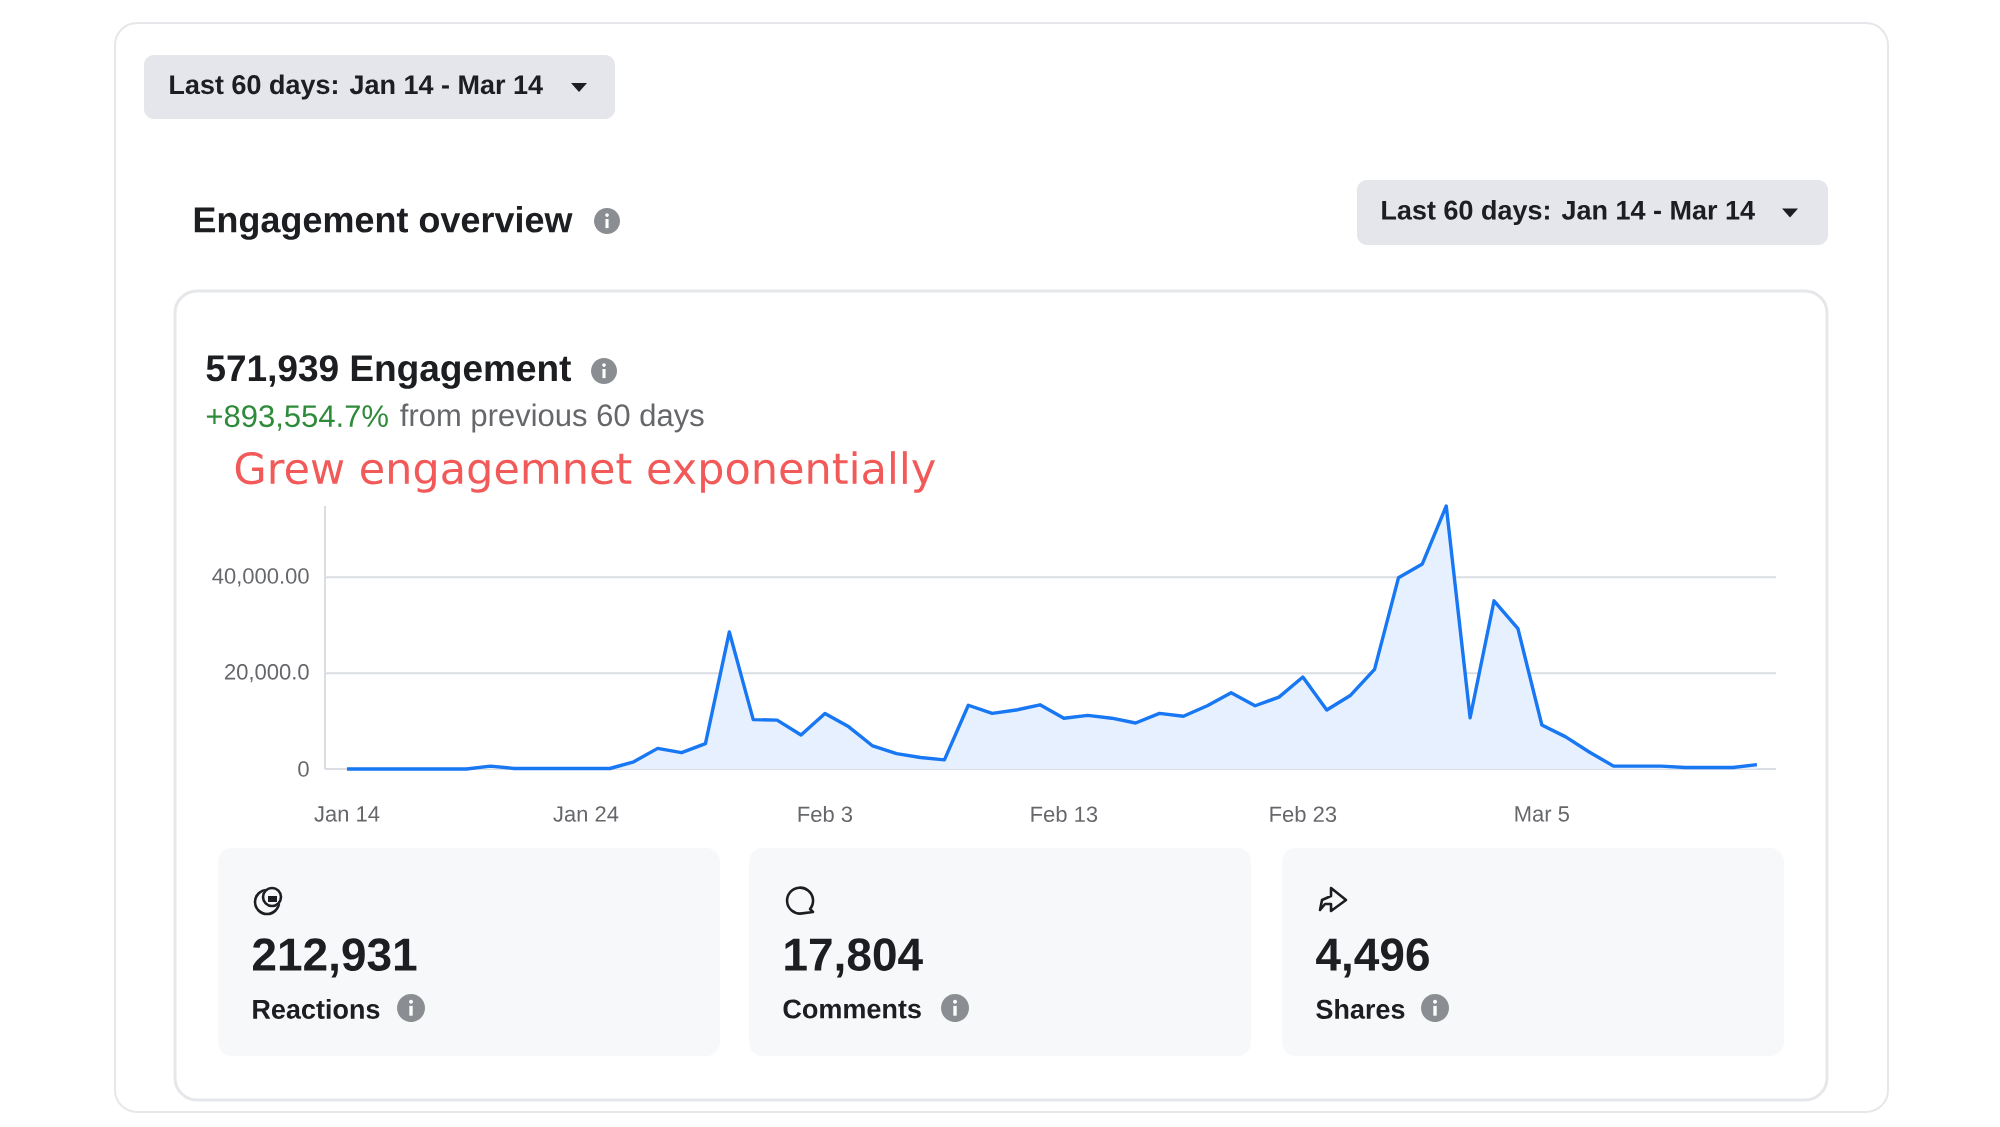  What do you see at coordinates (267, 673) in the screenshot?
I see `y-tick-label: 20,000.0` at bounding box center [267, 673].